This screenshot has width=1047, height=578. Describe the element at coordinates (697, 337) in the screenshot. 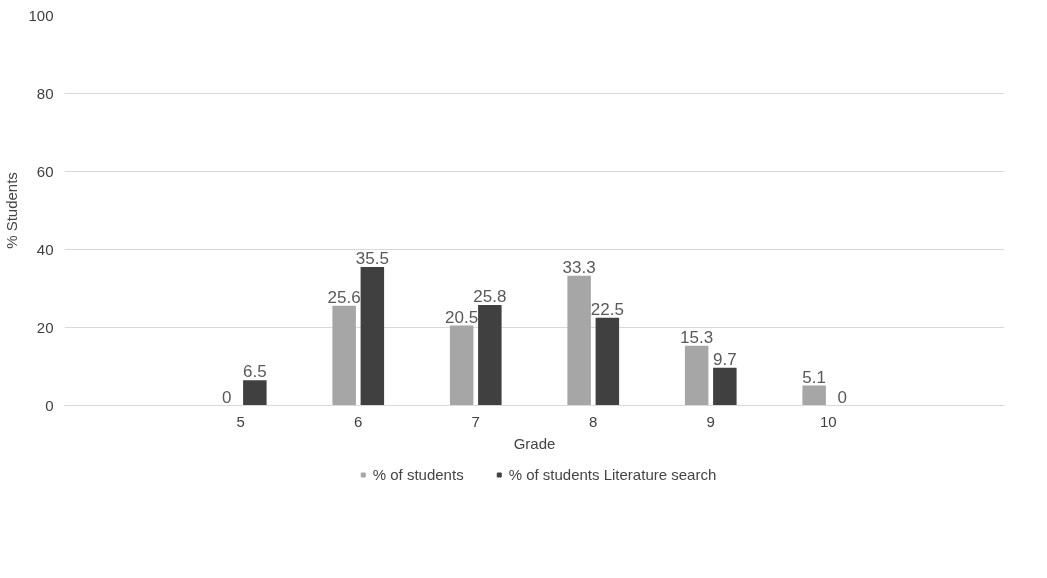

I see `data-label: 15.3` at that location.